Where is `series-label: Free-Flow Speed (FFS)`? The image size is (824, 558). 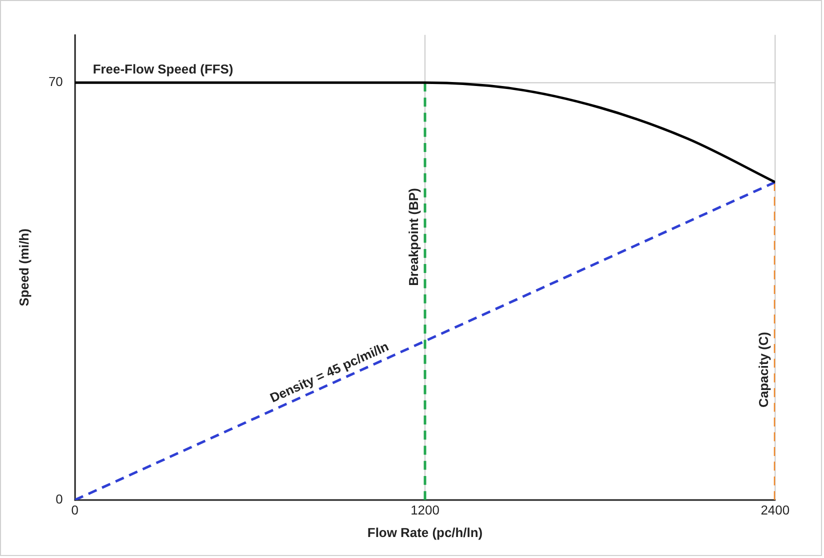 series-label: Free-Flow Speed (FFS) is located at coordinates (163, 69).